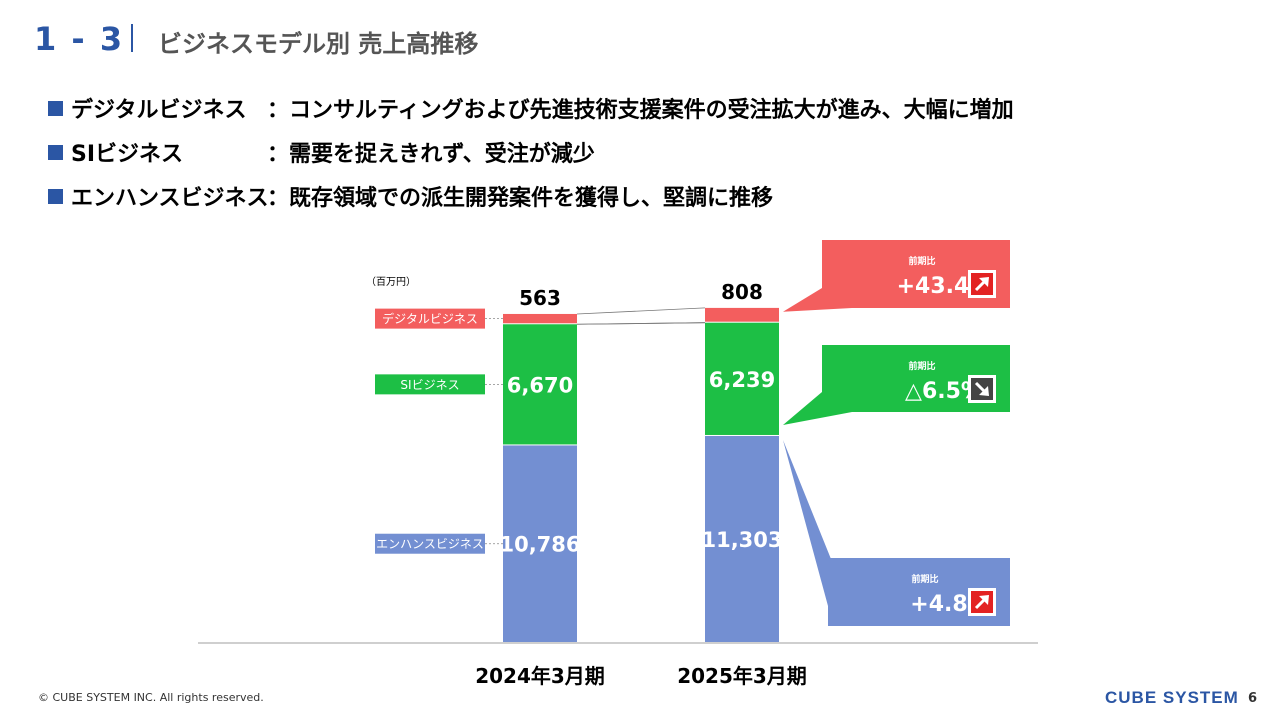  I want to click on series-tag-label: SIビジネス, so click(429, 385).